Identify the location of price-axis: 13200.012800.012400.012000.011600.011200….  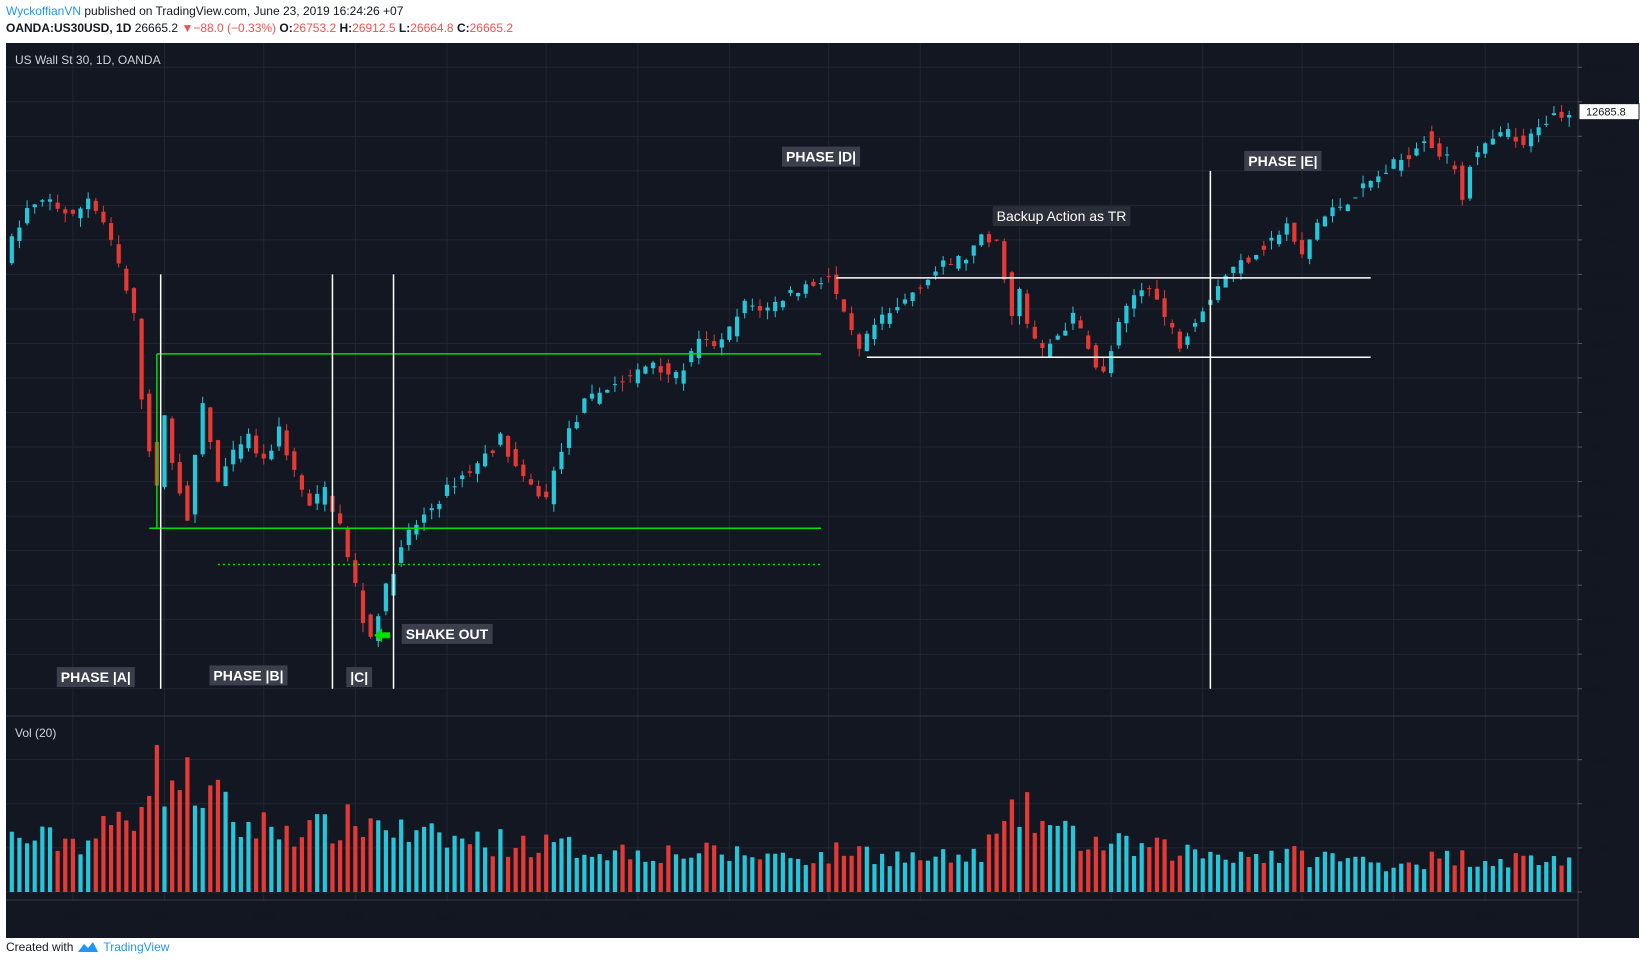
(1609, 379).